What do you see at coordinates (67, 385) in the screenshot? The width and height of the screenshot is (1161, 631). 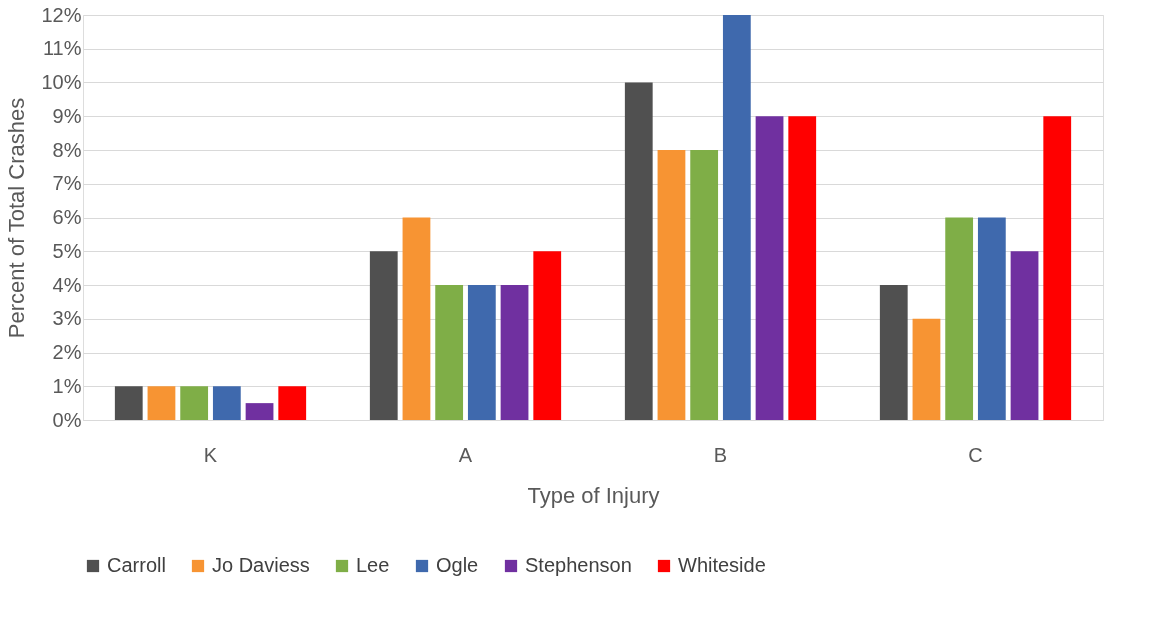 I see `y-tick-label: 1%` at bounding box center [67, 385].